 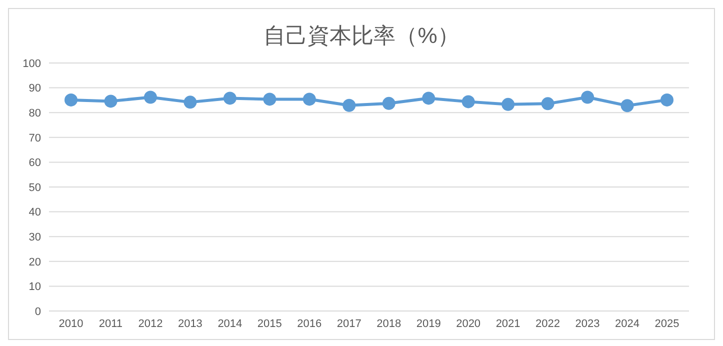 I want to click on x-tick-label: 2017, so click(x=349, y=324).